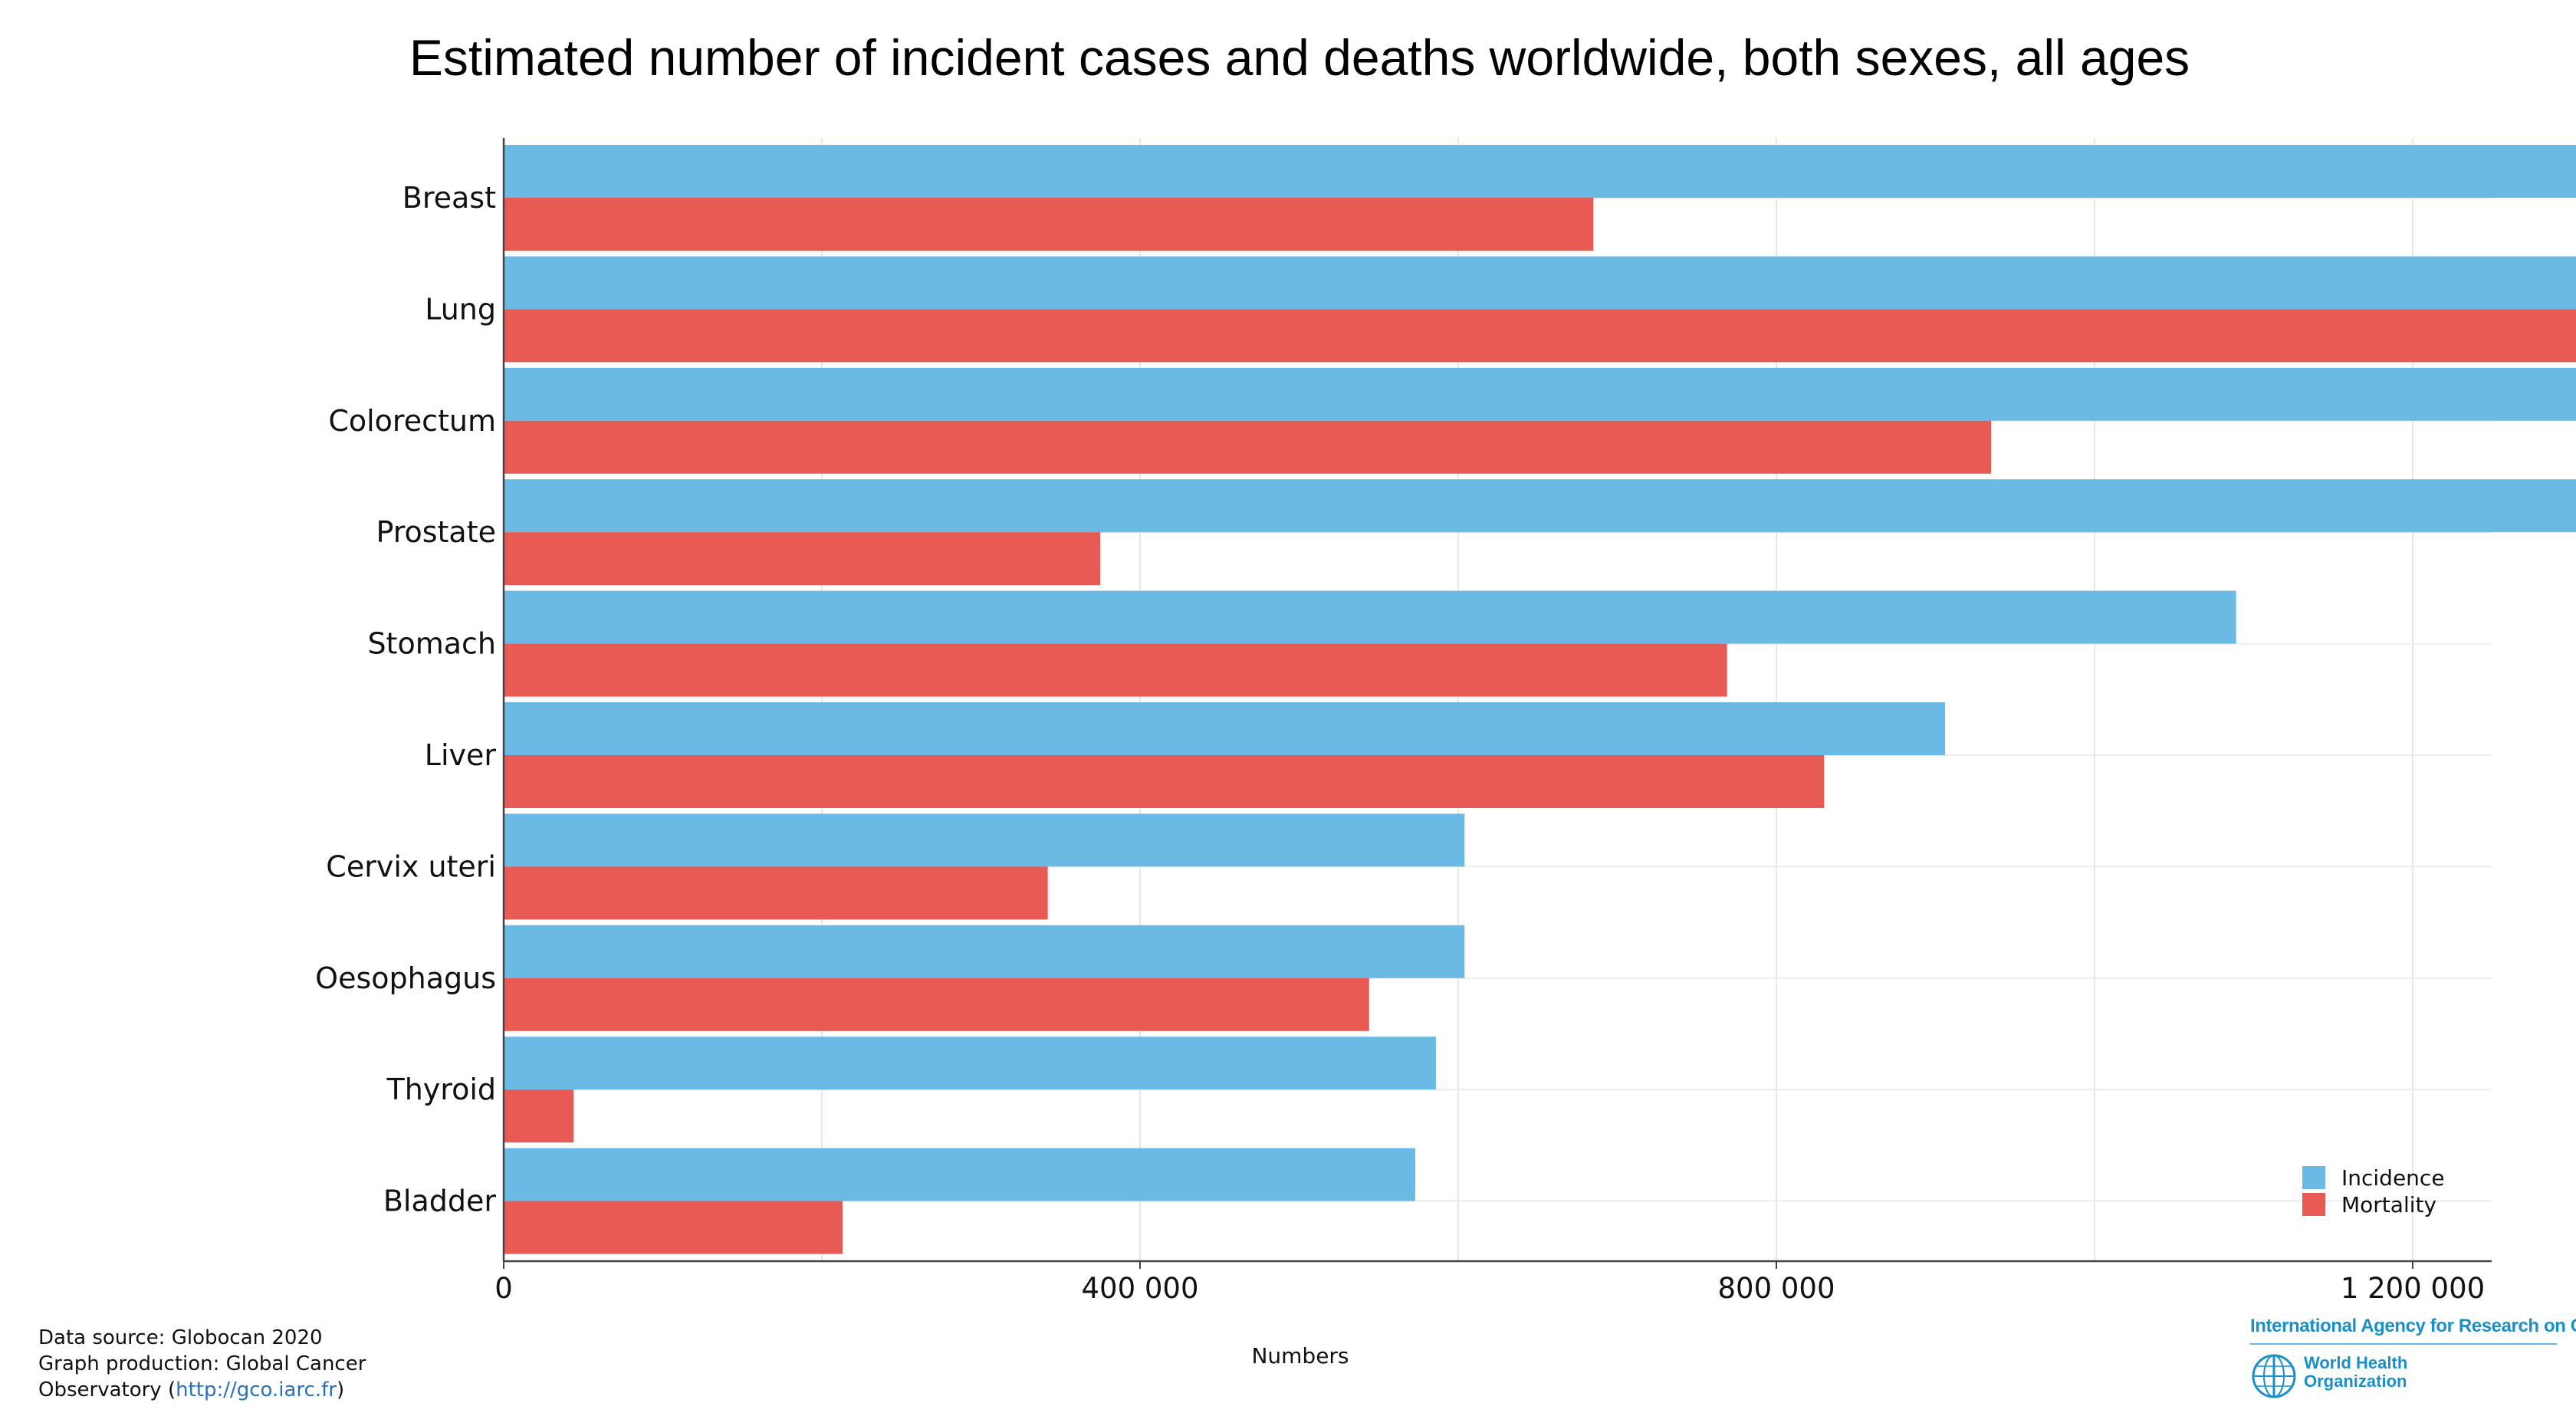 The height and width of the screenshot is (1426, 2576). Describe the element at coordinates (2393, 1178) in the screenshot. I see `legend-label-incidence: Incidence` at that location.